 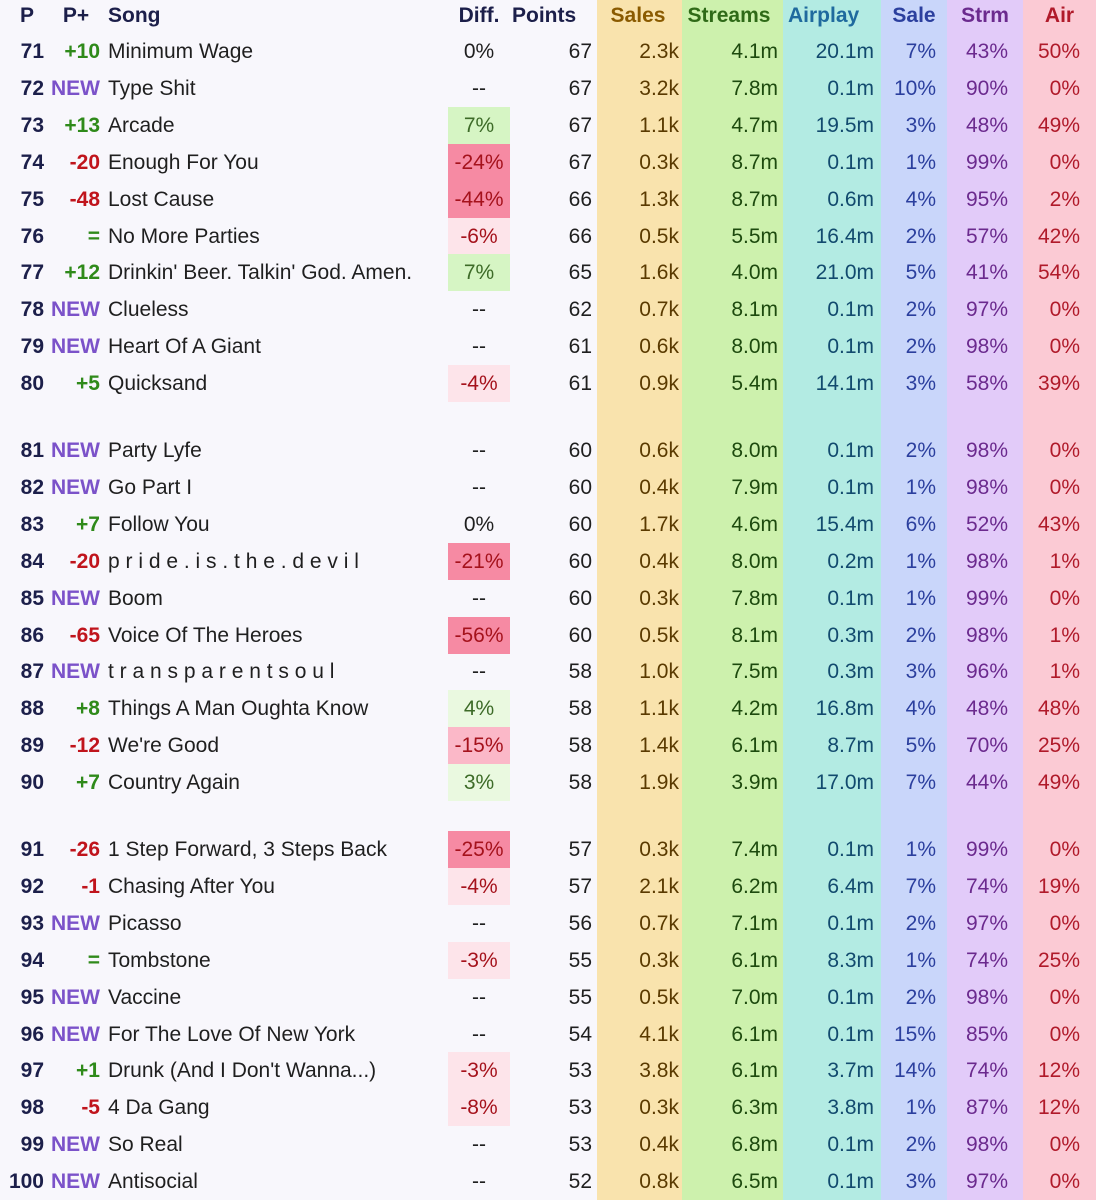 What do you see at coordinates (544, 15) in the screenshot?
I see `header-points: Points` at bounding box center [544, 15].